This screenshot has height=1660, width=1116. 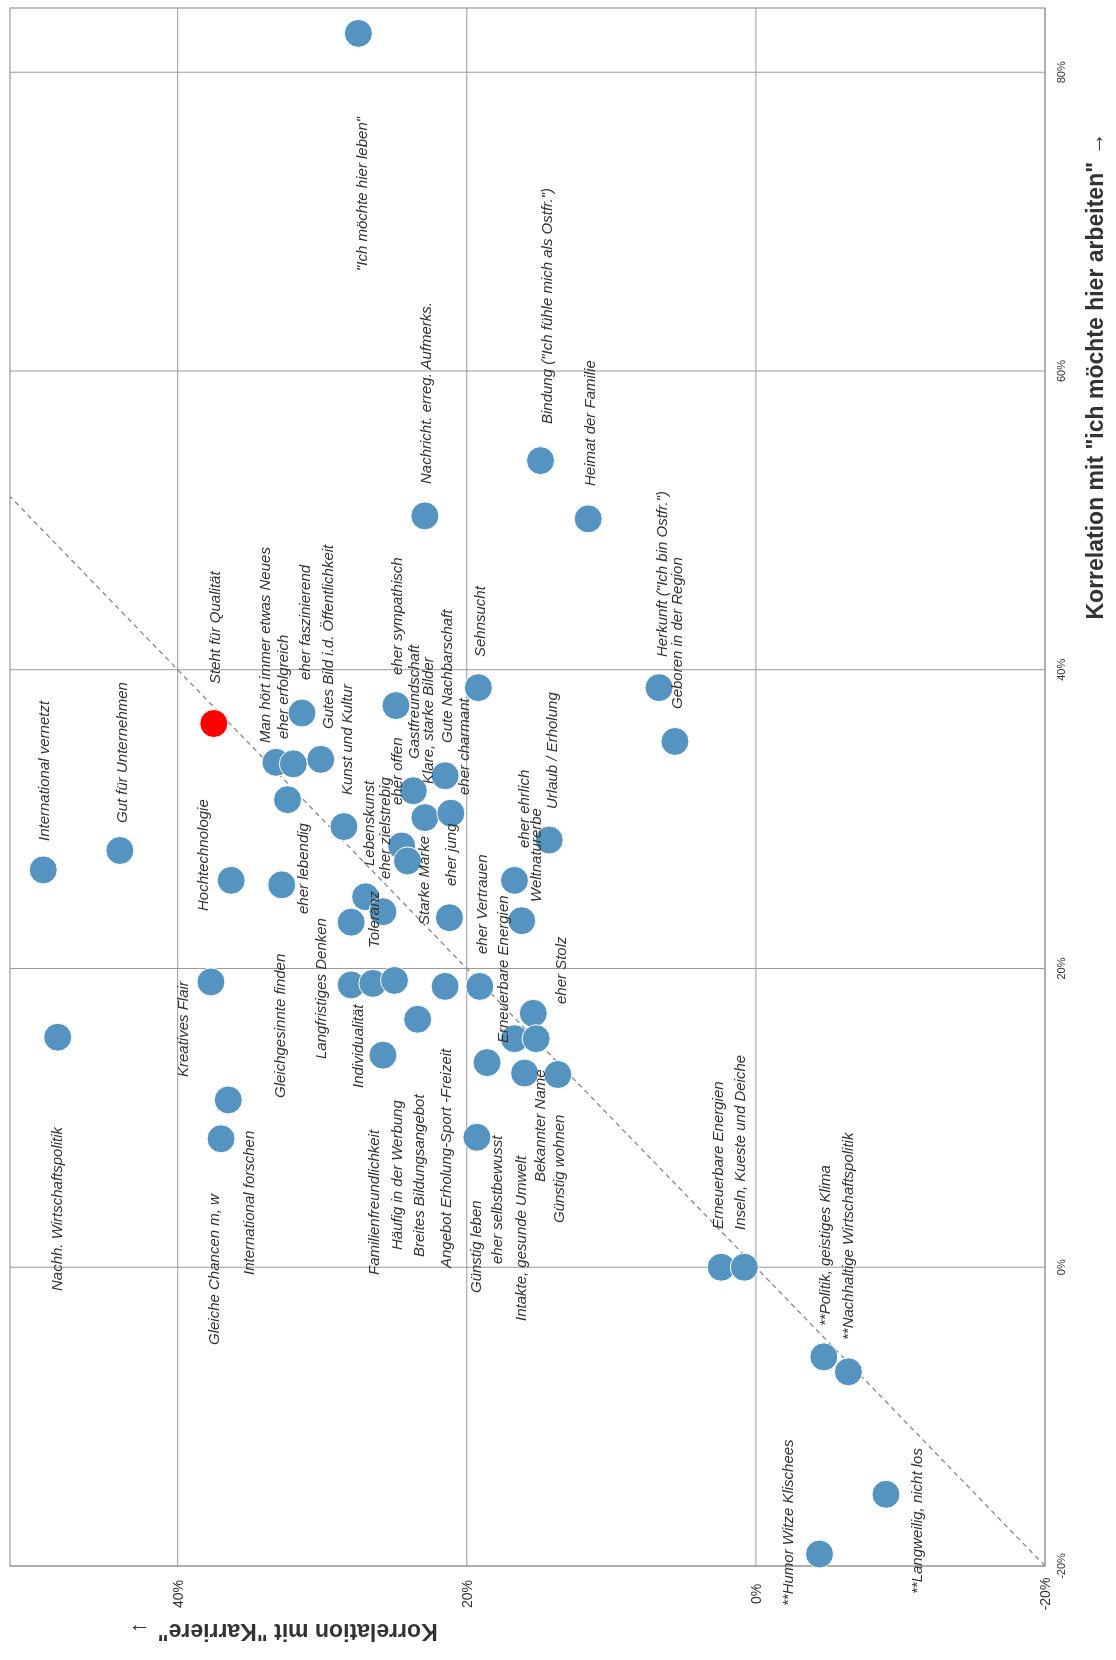 What do you see at coordinates (368, 823) in the screenshot?
I see `annotation: Lebenskunst` at bounding box center [368, 823].